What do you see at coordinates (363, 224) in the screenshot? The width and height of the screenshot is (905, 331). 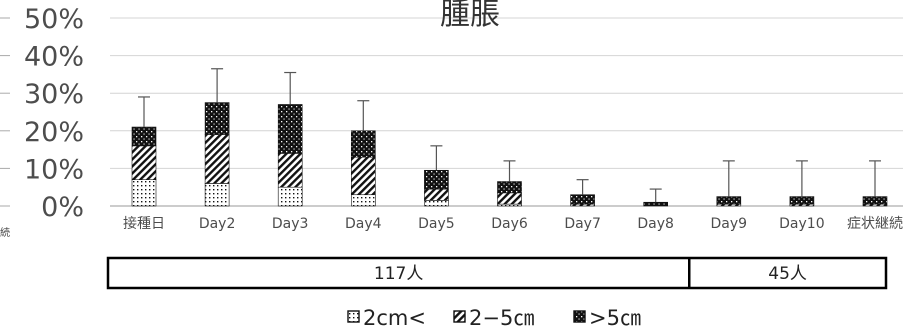 I see `x-tick-label: Day4` at bounding box center [363, 224].